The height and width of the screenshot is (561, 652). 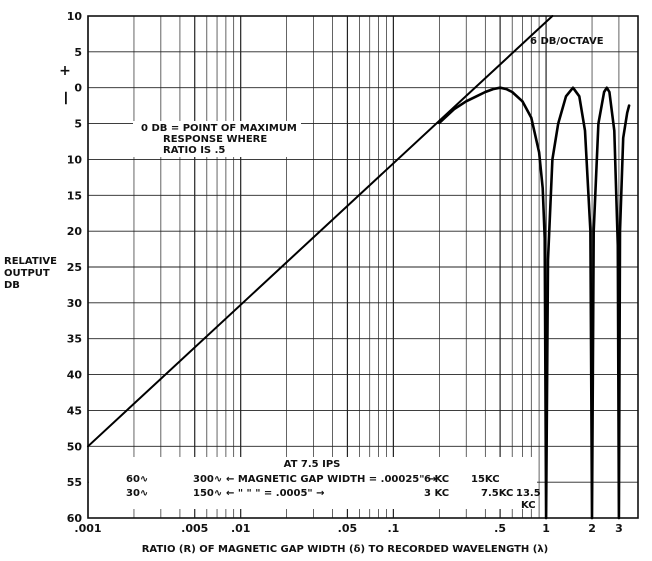 What do you see at coordinates (75, 446) in the screenshot?
I see `y-tick-label: 50` at bounding box center [75, 446].